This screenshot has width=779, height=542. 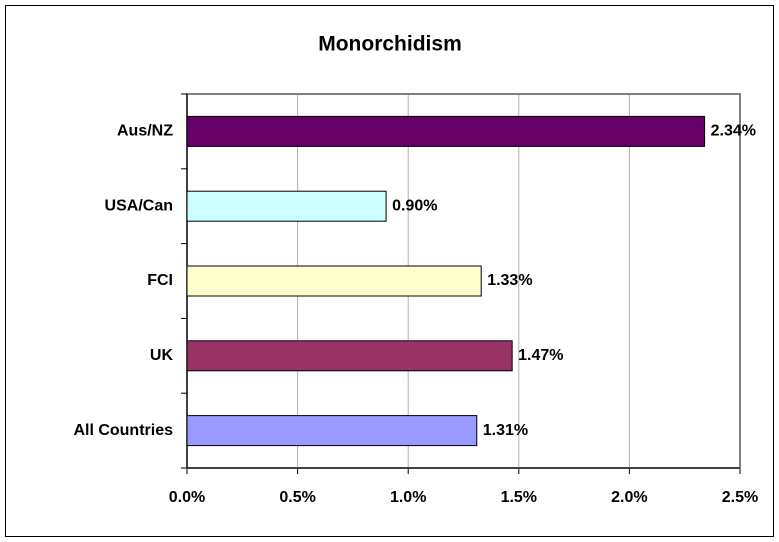 What do you see at coordinates (509, 280) in the screenshot?
I see `data-label: 1.33%` at bounding box center [509, 280].